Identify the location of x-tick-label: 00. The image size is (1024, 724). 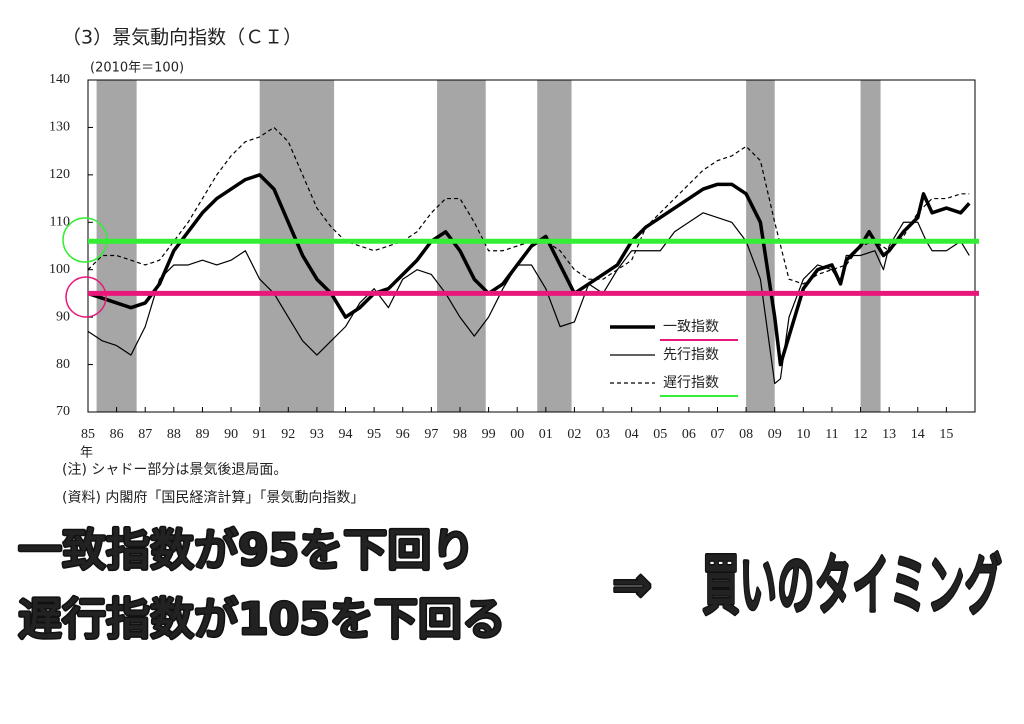
(517, 434).